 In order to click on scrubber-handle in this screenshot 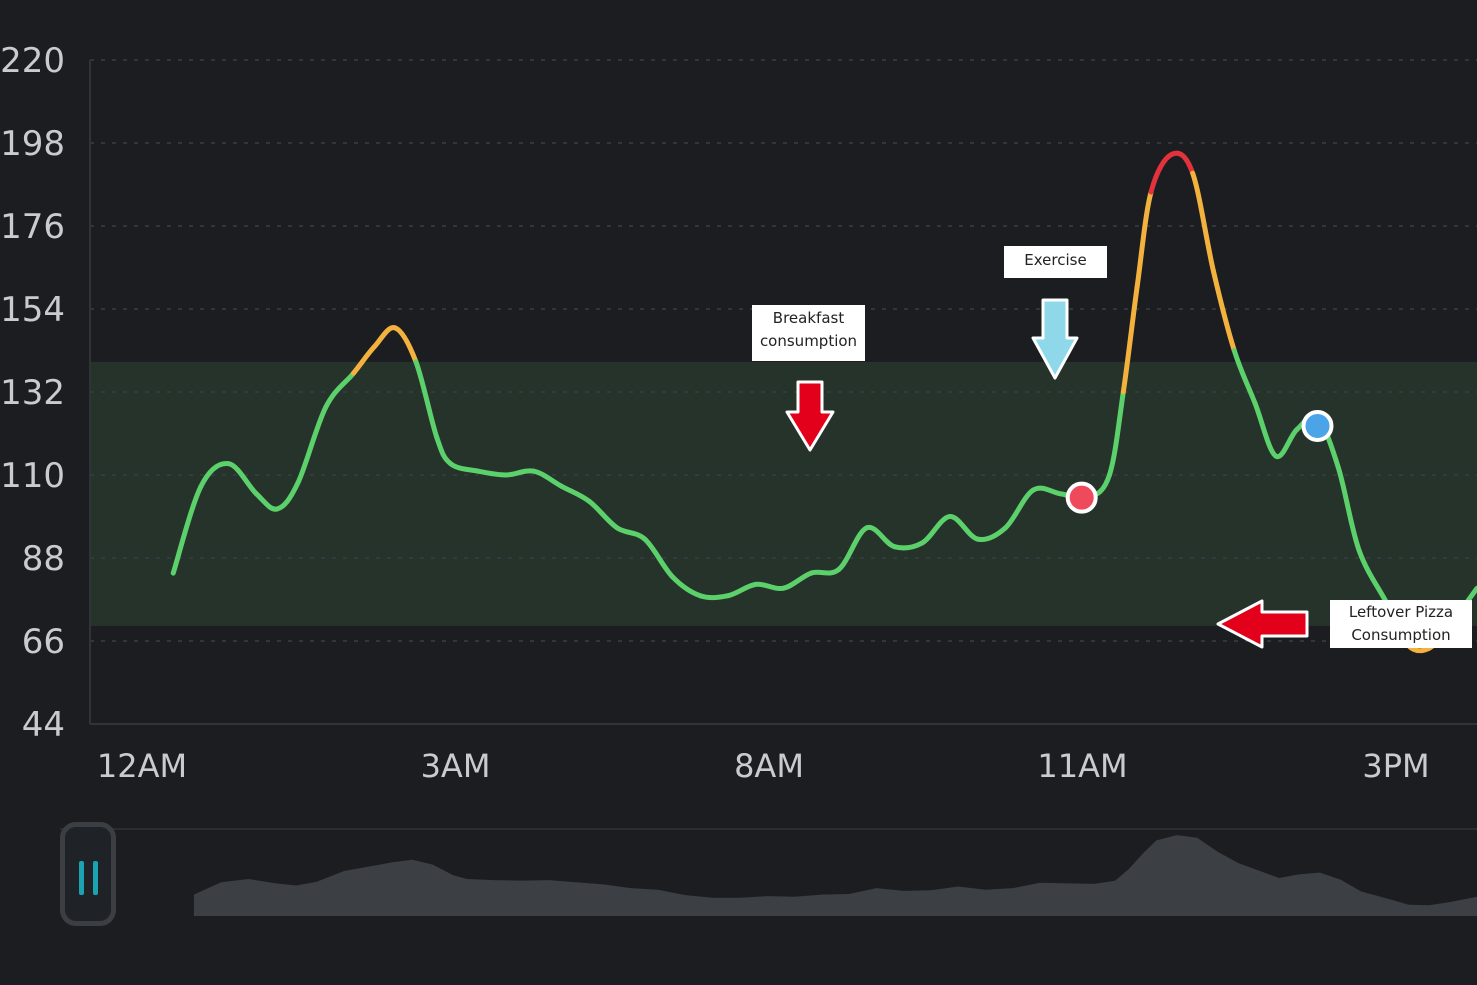, I will do `click(88, 874)`.